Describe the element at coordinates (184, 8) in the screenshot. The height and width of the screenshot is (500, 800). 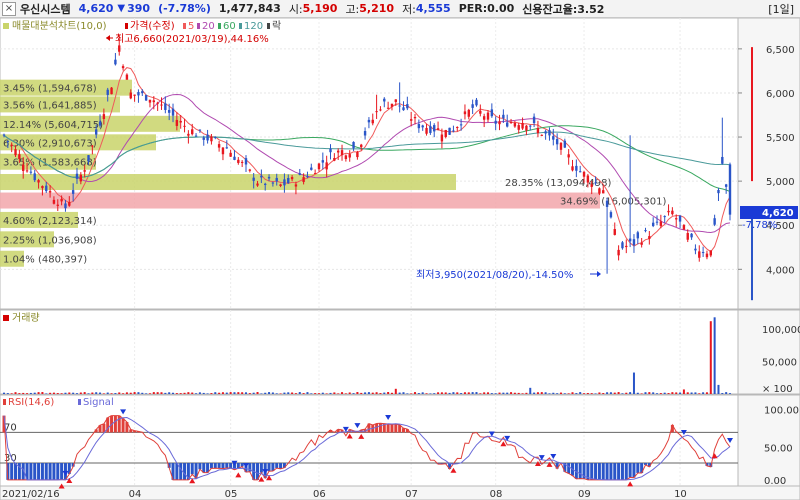
I see `price-change-pct: (-7.78%)` at that location.